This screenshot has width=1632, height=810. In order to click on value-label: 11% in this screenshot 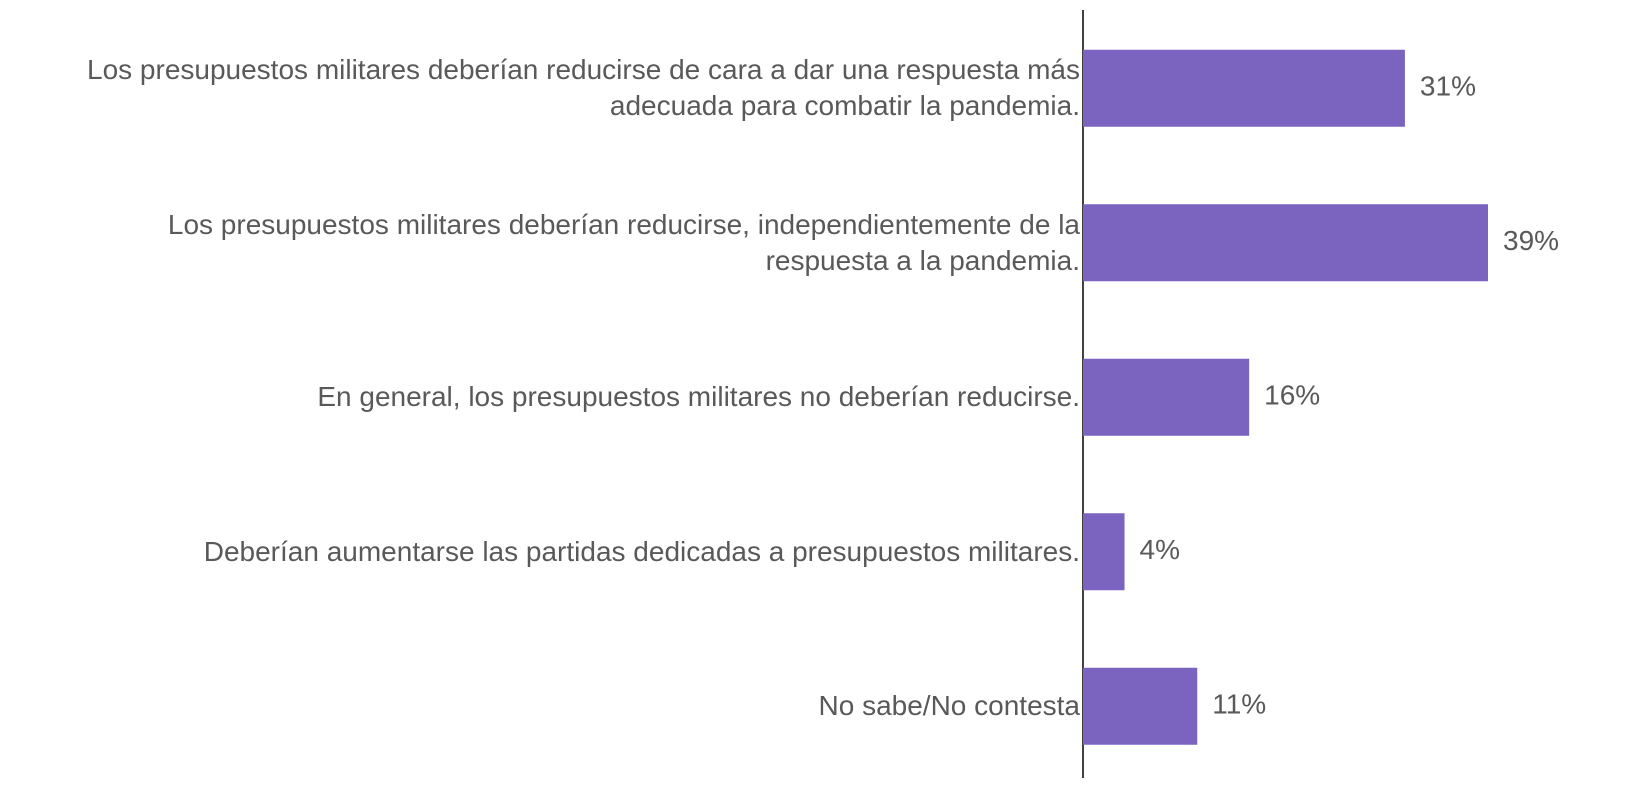, I will do `click(1239, 704)`.